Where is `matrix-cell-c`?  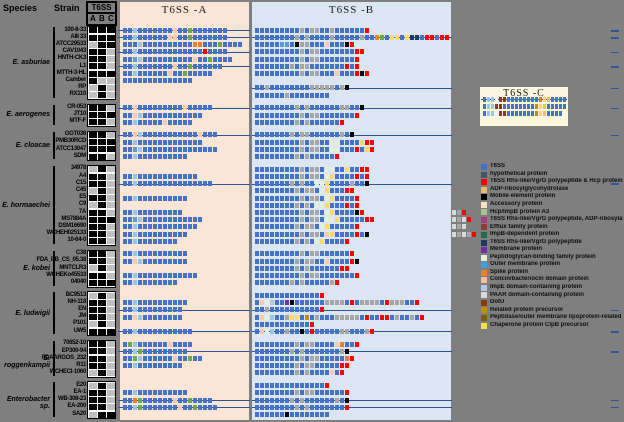 matrix-cell-c is located at coordinates (111, 176).